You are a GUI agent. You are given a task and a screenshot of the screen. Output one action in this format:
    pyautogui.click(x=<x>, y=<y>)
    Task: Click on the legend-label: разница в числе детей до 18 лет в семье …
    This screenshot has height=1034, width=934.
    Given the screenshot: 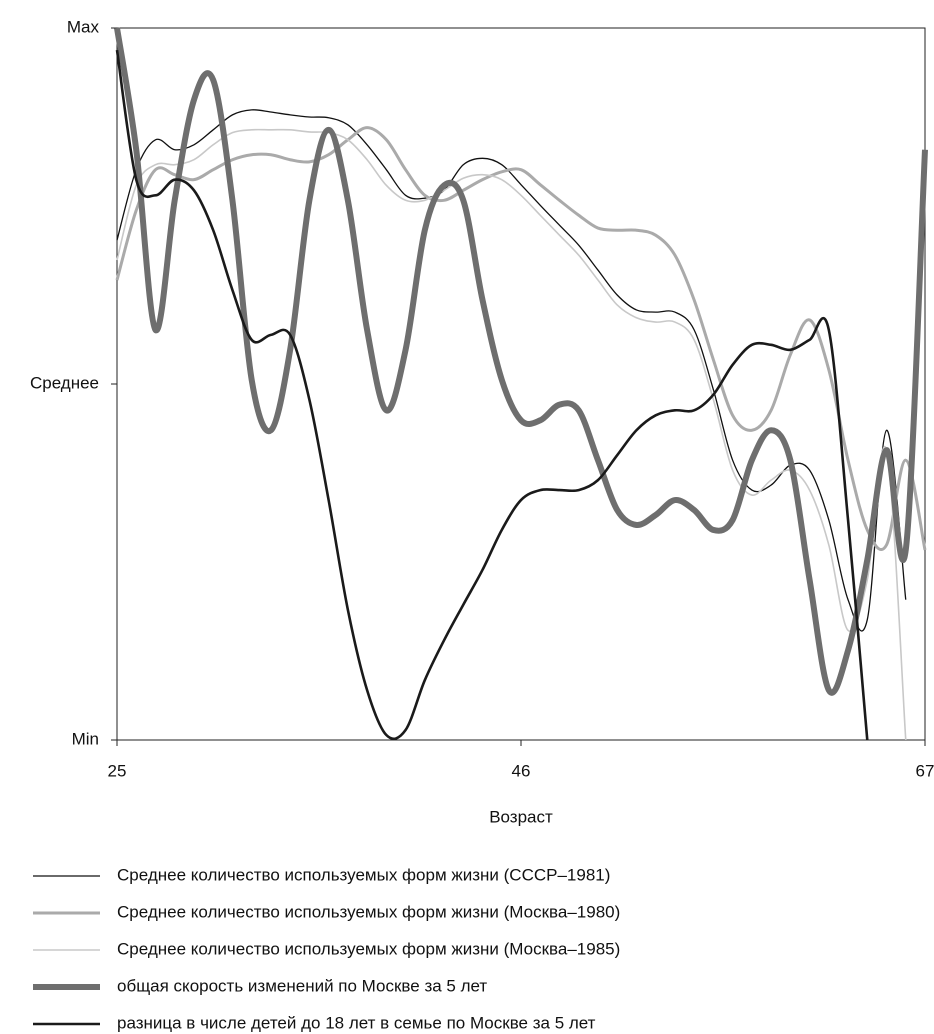 What is the action you would take?
    pyautogui.click(x=356, y=1022)
    